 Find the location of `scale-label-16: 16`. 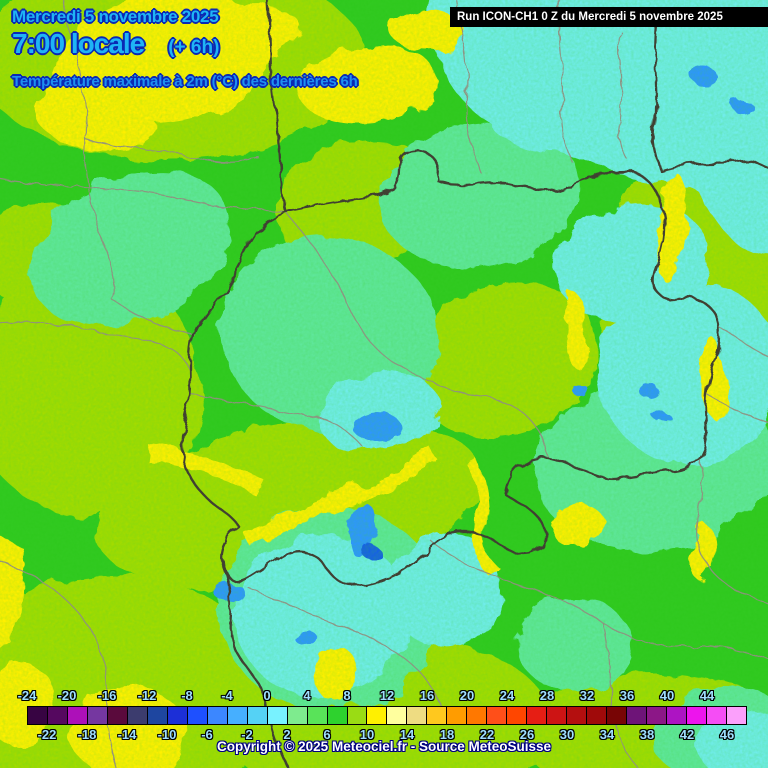

scale-label-16: 16 is located at coordinates (427, 695).